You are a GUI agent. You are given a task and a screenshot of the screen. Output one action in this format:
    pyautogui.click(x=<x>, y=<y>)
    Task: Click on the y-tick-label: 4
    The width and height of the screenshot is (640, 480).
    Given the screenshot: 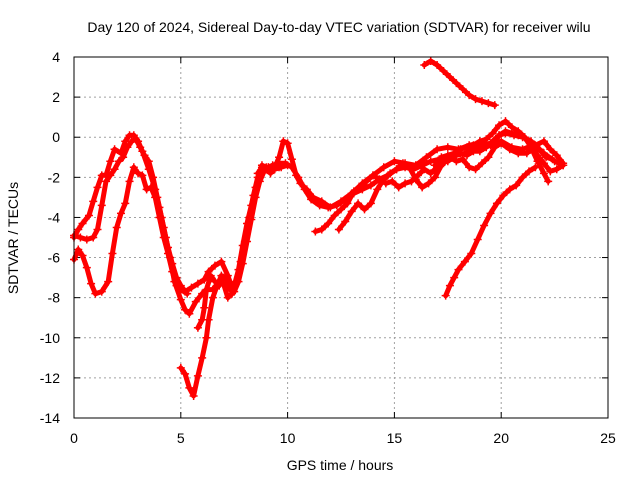 What is the action you would take?
    pyautogui.click(x=56, y=57)
    